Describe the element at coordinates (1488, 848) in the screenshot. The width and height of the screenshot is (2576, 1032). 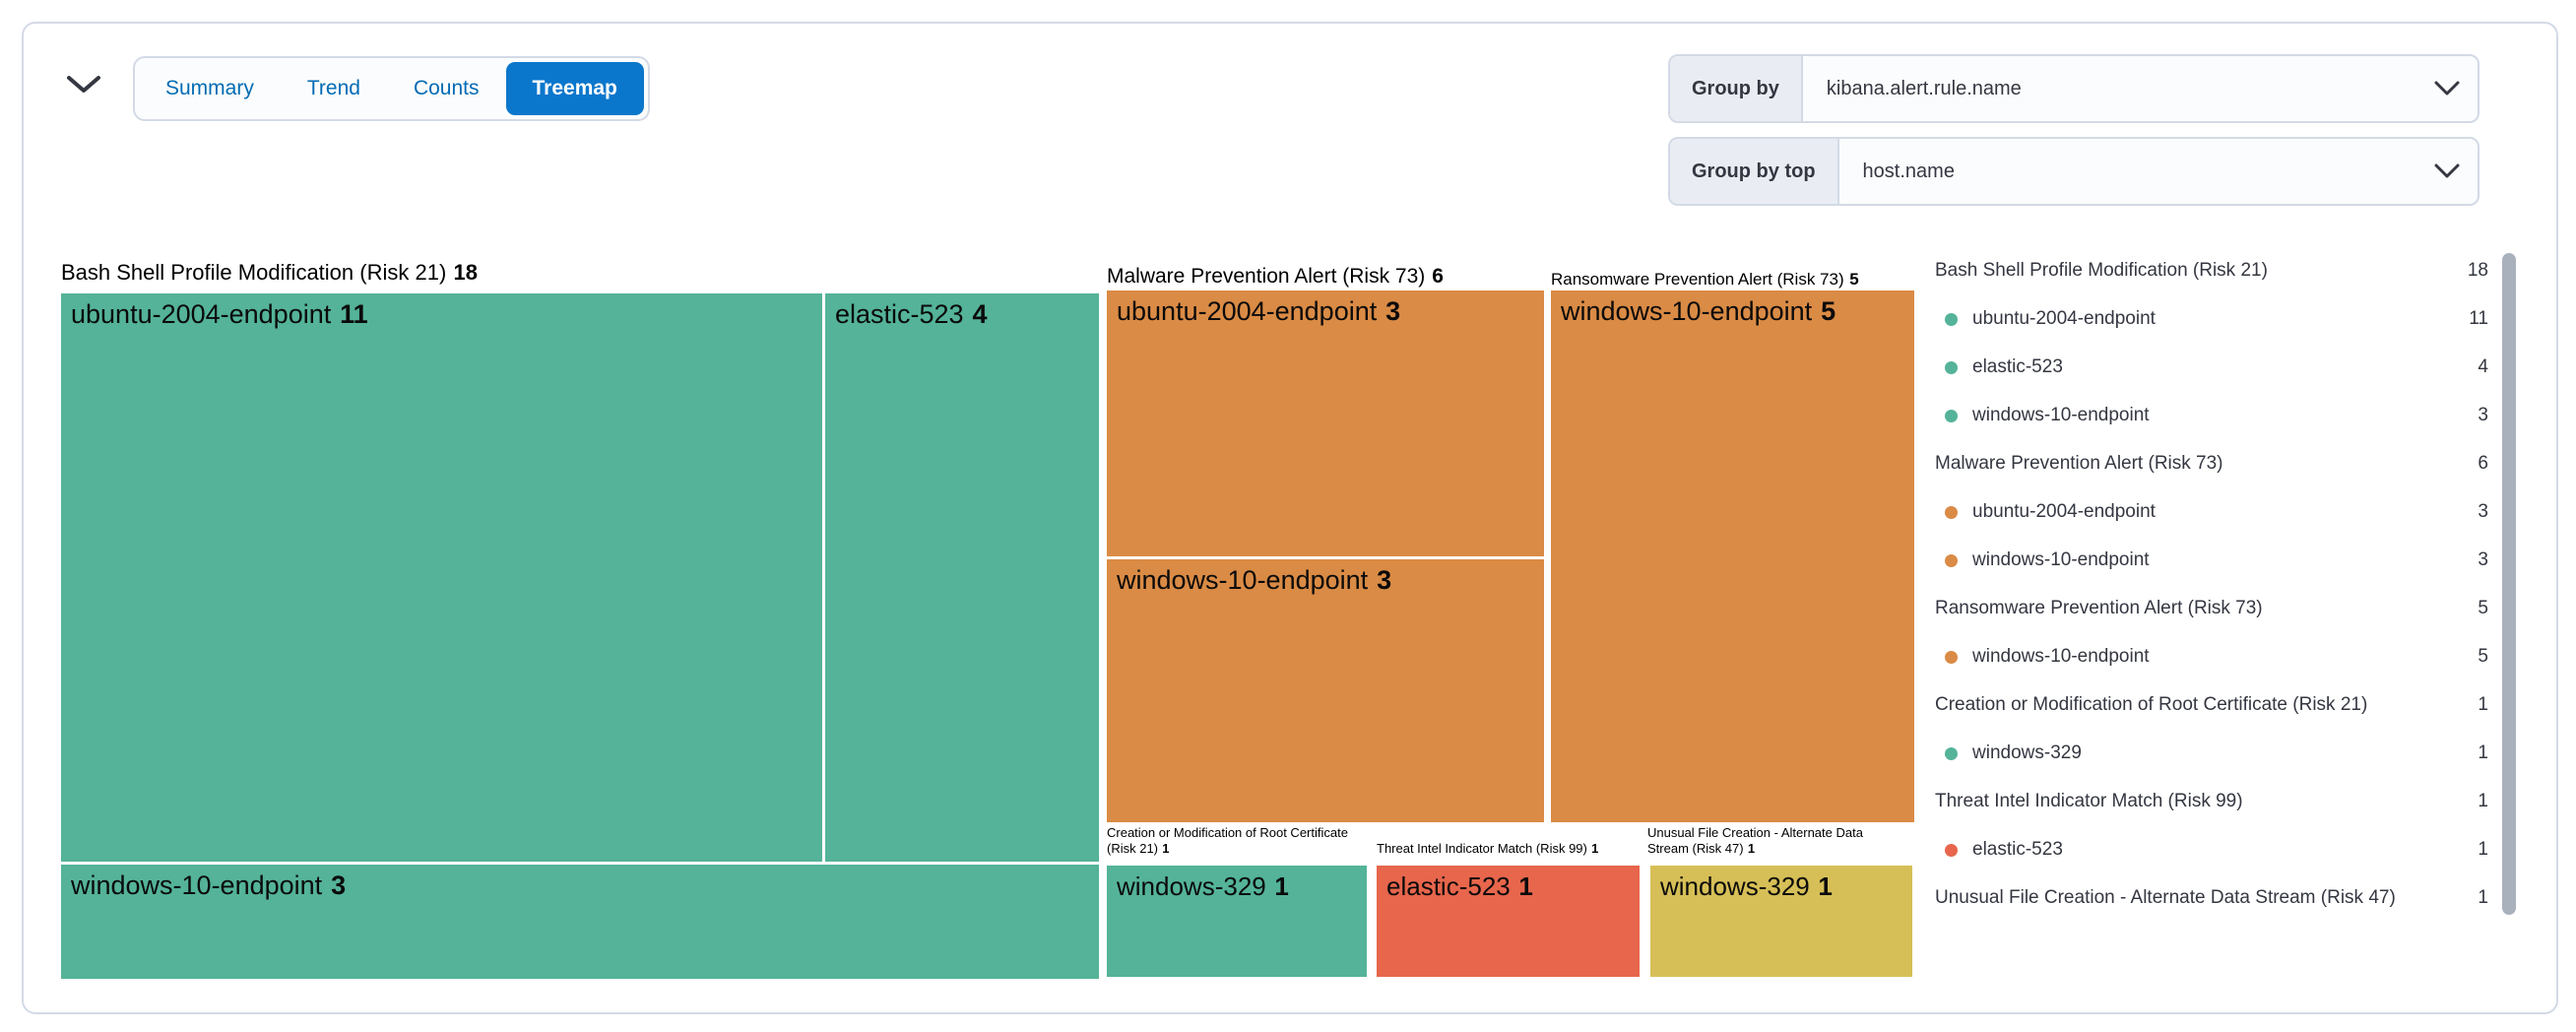
I see `treemap-group-title: Threat Intel Indicator Match (Risk 99) 1` at that location.